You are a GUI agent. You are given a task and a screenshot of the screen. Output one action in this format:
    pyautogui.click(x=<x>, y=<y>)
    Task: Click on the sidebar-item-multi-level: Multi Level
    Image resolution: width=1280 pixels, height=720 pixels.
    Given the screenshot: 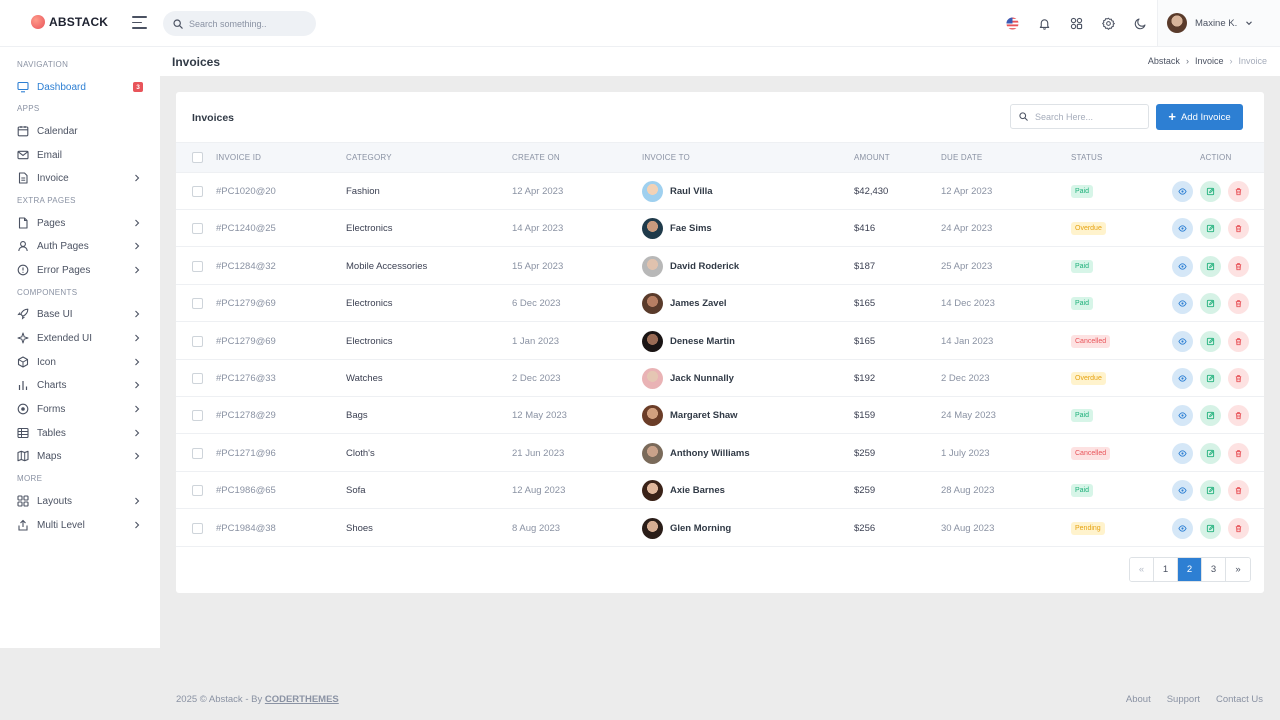 What is the action you would take?
    pyautogui.click(x=80, y=525)
    